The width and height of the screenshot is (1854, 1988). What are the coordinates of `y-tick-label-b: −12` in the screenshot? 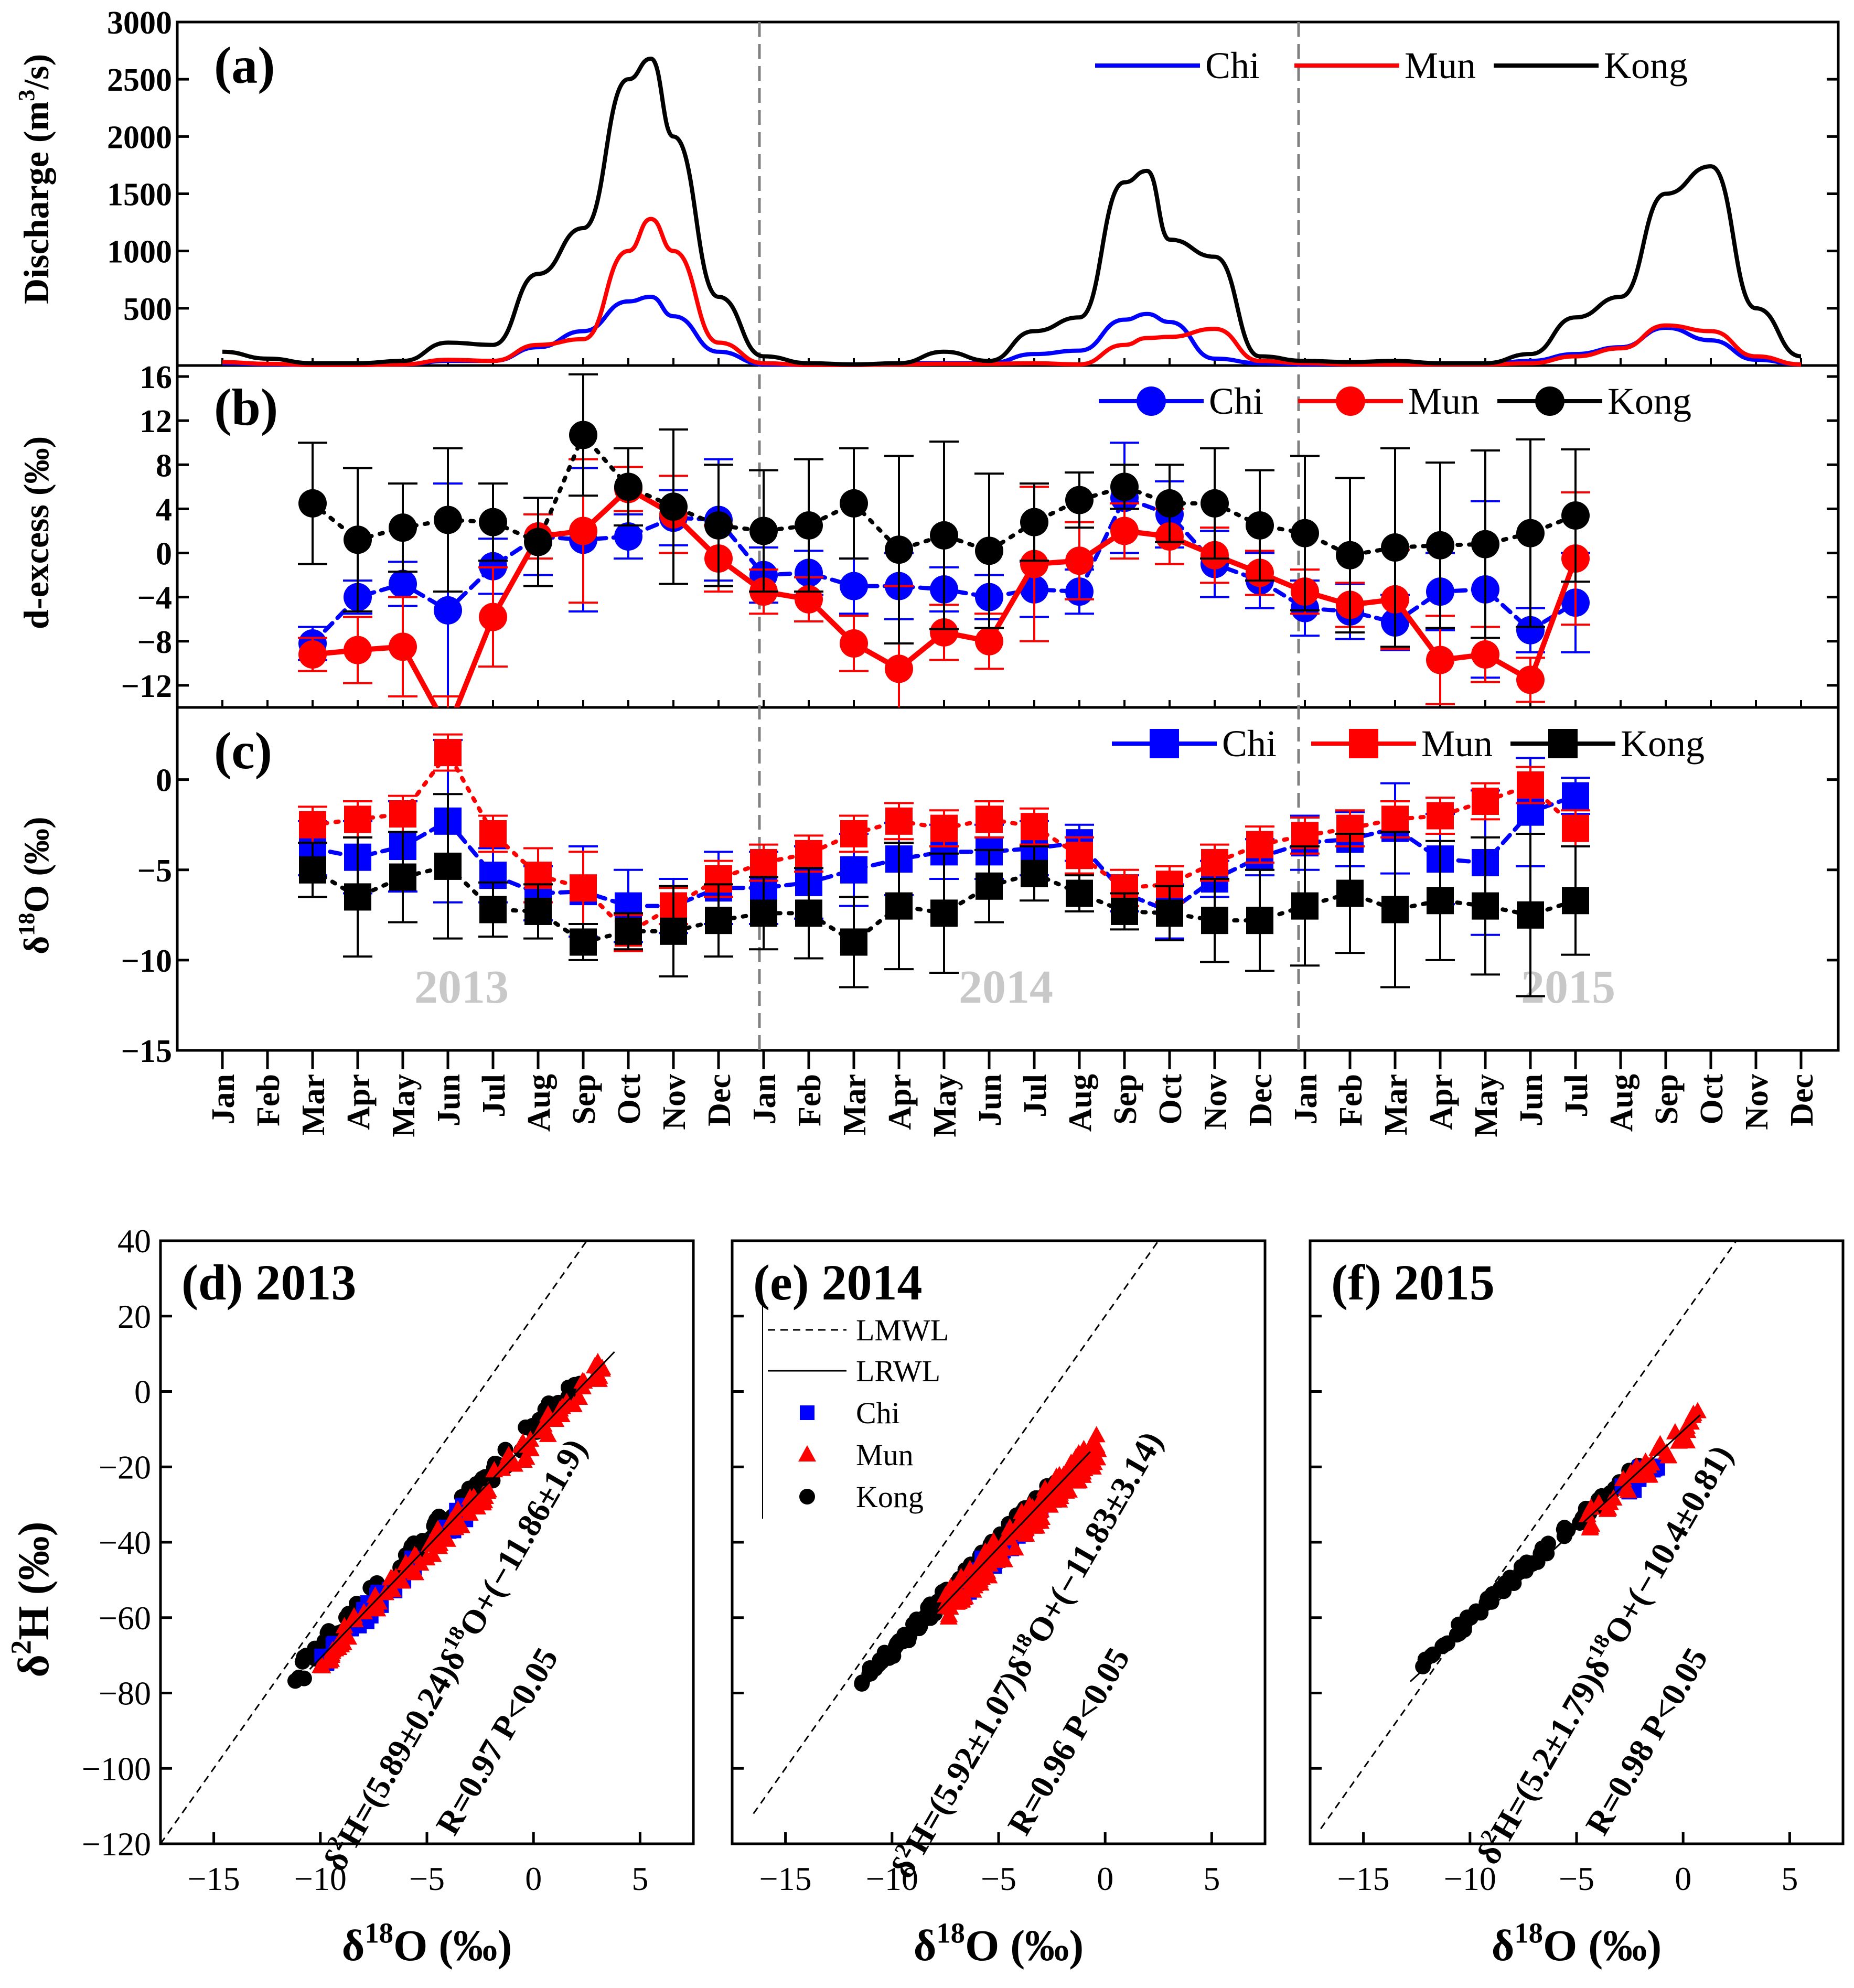 It's located at (146, 686).